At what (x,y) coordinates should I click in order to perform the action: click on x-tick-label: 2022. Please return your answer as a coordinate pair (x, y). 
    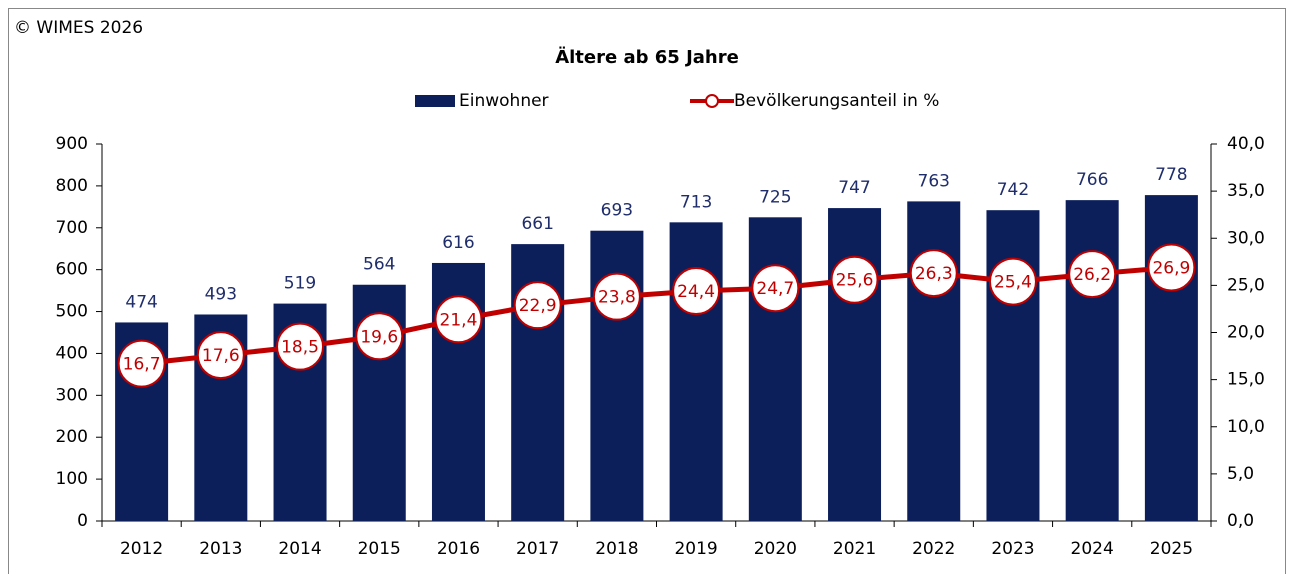
    Looking at the image, I should click on (933, 549).